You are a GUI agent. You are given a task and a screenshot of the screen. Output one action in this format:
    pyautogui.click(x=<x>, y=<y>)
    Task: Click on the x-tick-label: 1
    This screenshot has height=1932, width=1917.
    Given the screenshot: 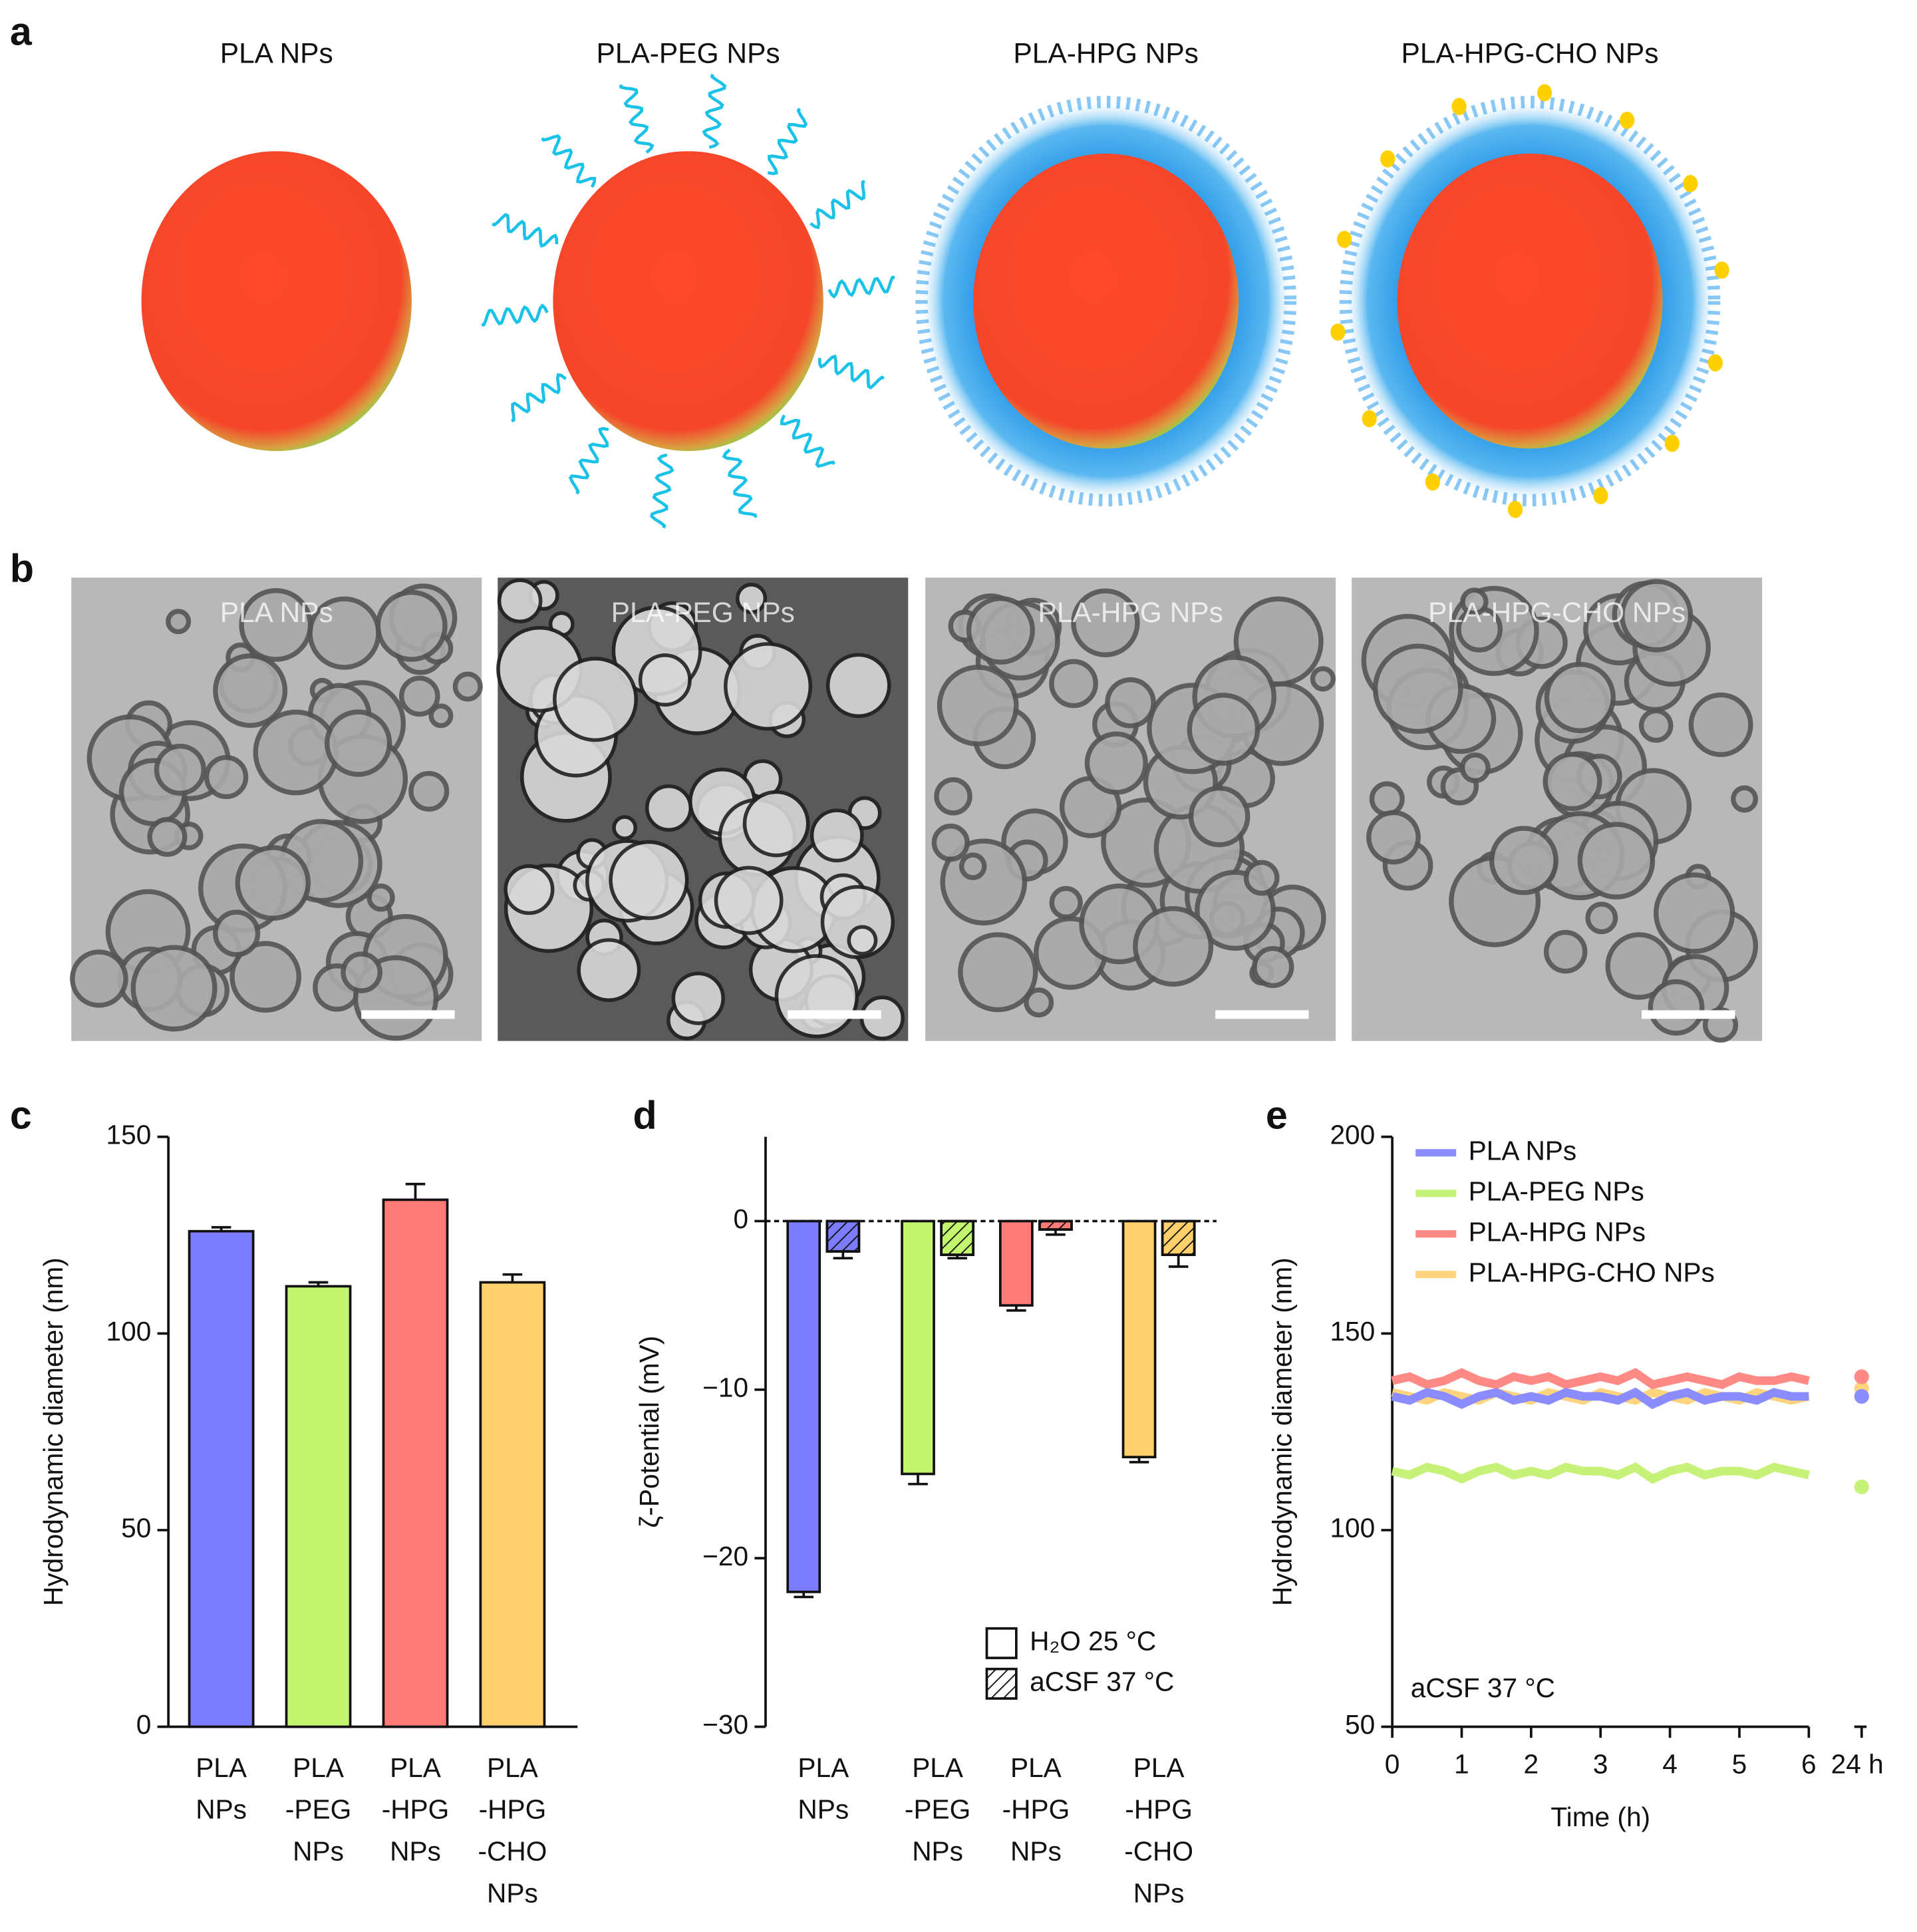 What is the action you would take?
    pyautogui.click(x=1461, y=1763)
    